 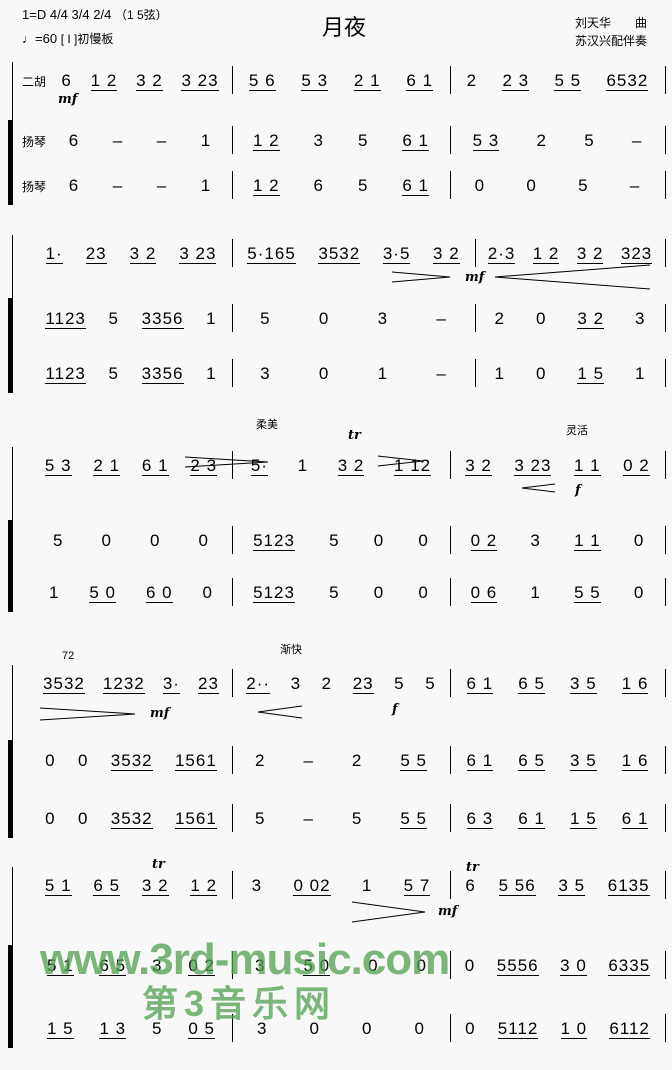 What do you see at coordinates (557, 186) in the screenshot?
I see `measure: 0 0 5 –` at bounding box center [557, 186].